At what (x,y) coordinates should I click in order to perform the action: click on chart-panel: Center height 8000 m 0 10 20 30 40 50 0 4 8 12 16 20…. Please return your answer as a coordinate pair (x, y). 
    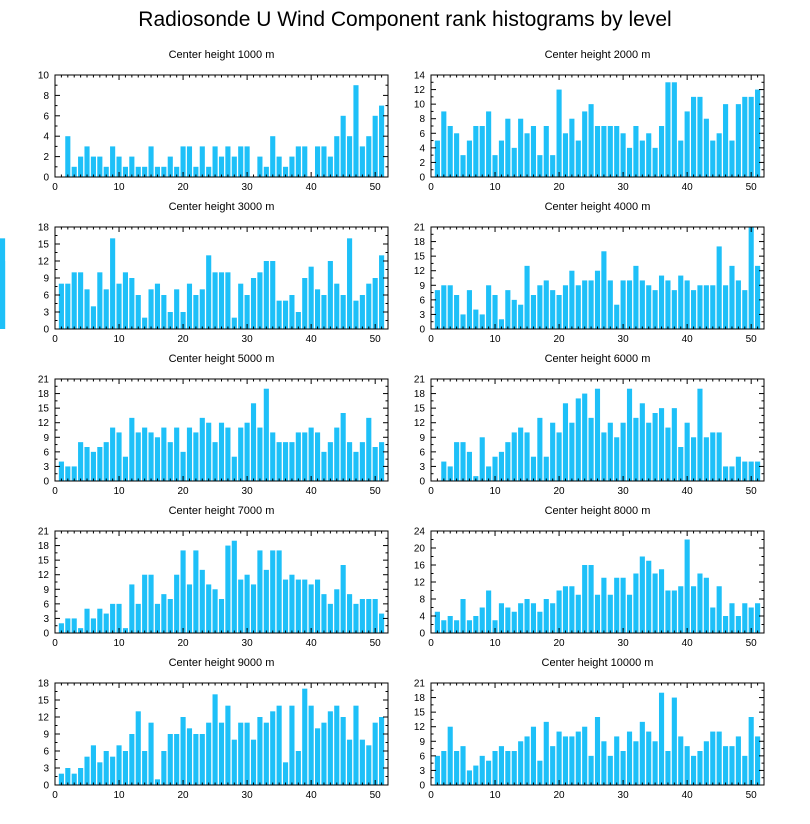
    Looking at the image, I should click on (589, 577).